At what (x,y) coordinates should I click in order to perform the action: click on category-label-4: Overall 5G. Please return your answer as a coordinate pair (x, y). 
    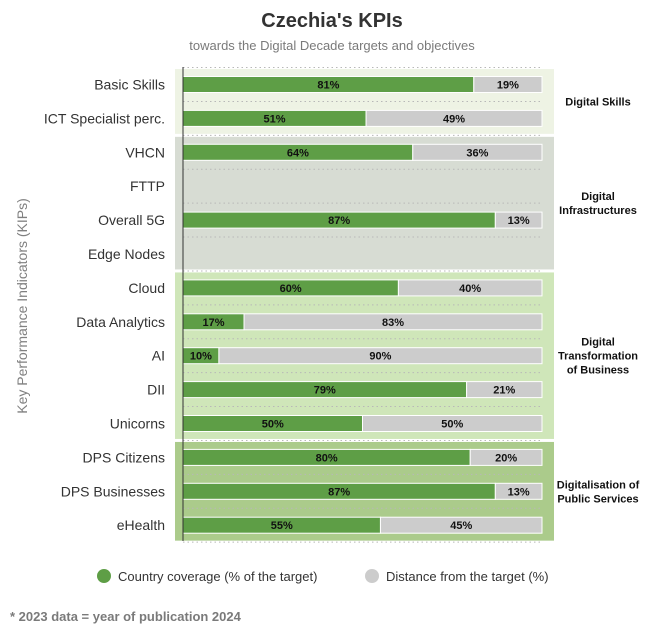
    Looking at the image, I should click on (131, 220).